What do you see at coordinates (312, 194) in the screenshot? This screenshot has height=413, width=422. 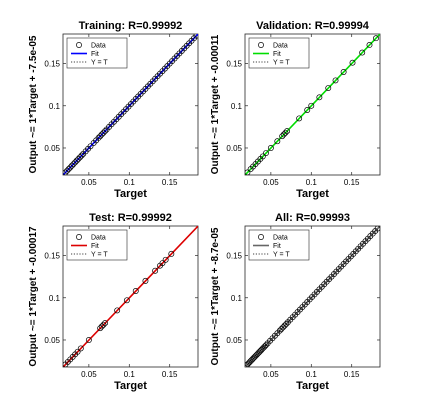 I see `x-axis-label-validation: Target` at bounding box center [312, 194].